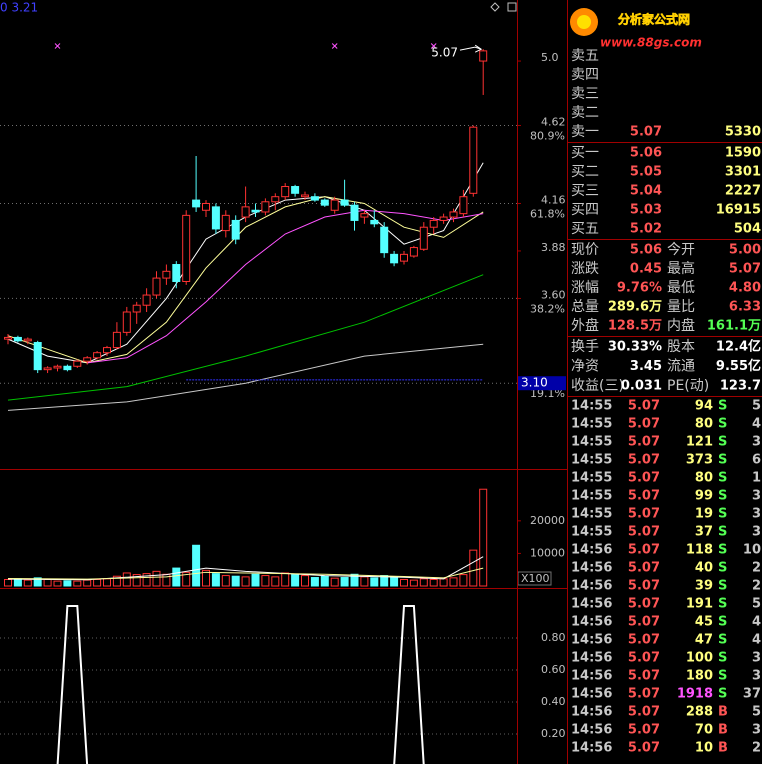 This screenshot has height=764, width=762. Describe the element at coordinates (553, 199) in the screenshot. I see `y-tick-label: 4.16` at that location.